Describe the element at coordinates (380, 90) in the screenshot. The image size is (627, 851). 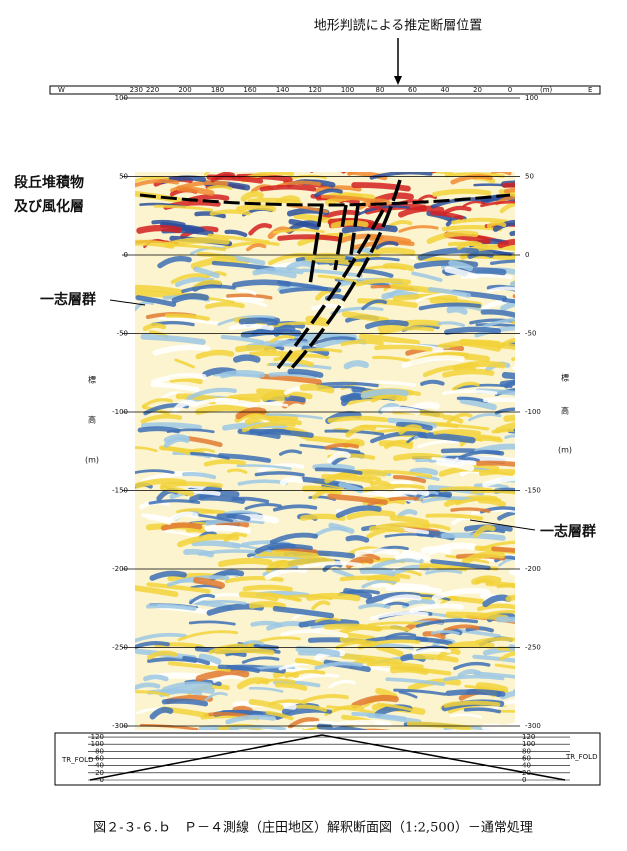
I see `distance-tick-label: 80` at that location.